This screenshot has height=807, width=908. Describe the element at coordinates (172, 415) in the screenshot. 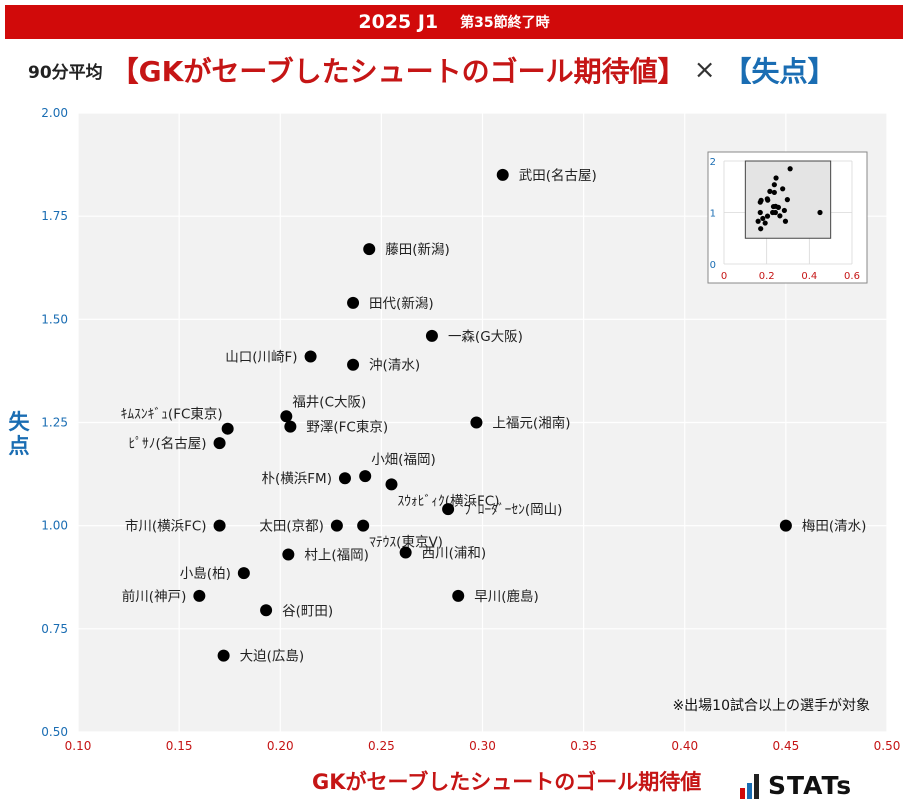

I see `point-label: ｷﾑｽﾝｷﾞｭ(FC東京)` at that location.